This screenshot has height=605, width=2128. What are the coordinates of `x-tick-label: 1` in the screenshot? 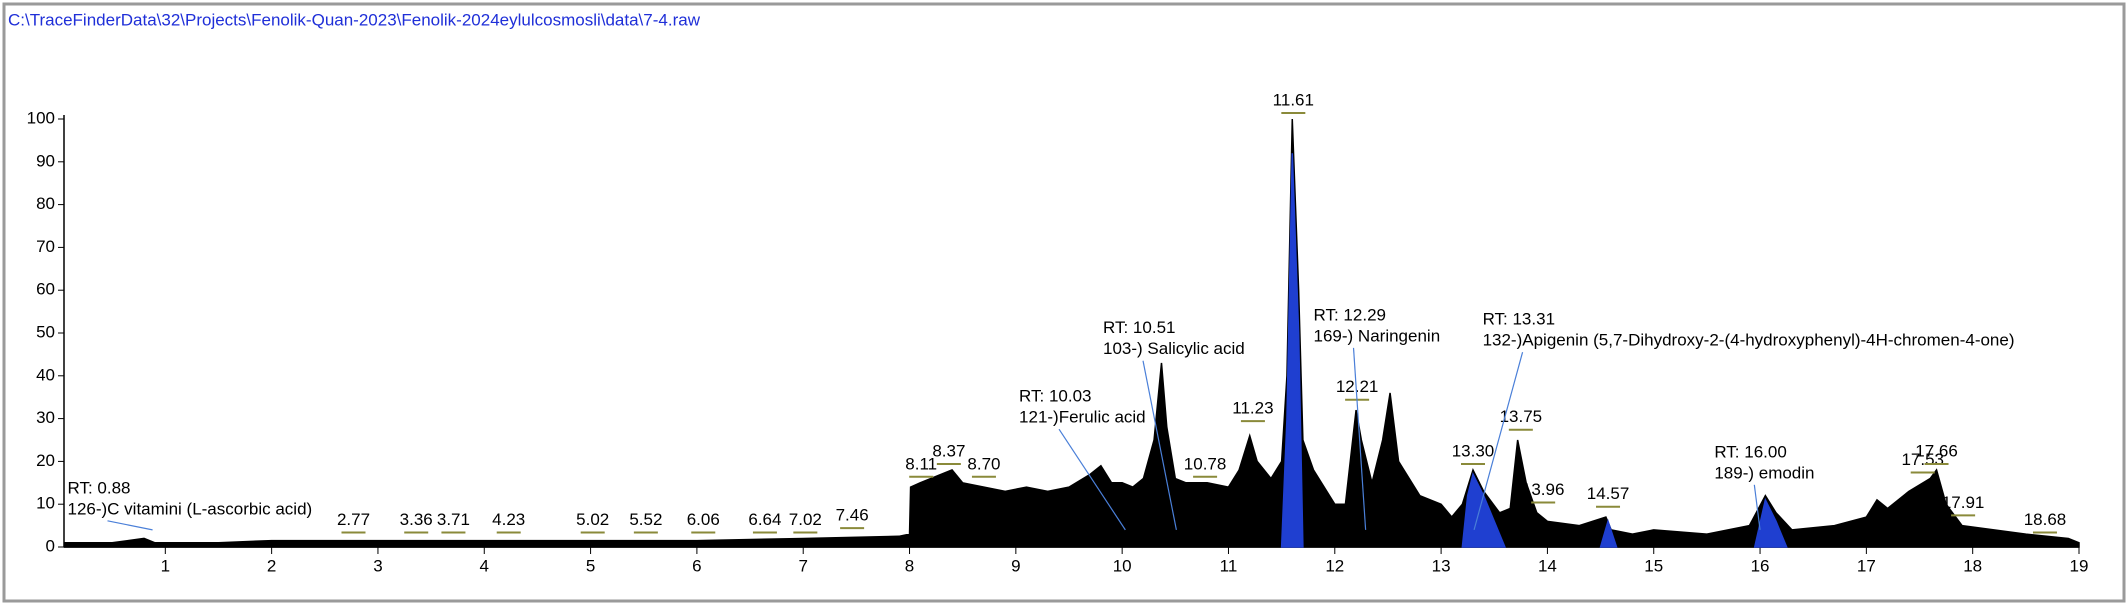 It's located at (165, 565).